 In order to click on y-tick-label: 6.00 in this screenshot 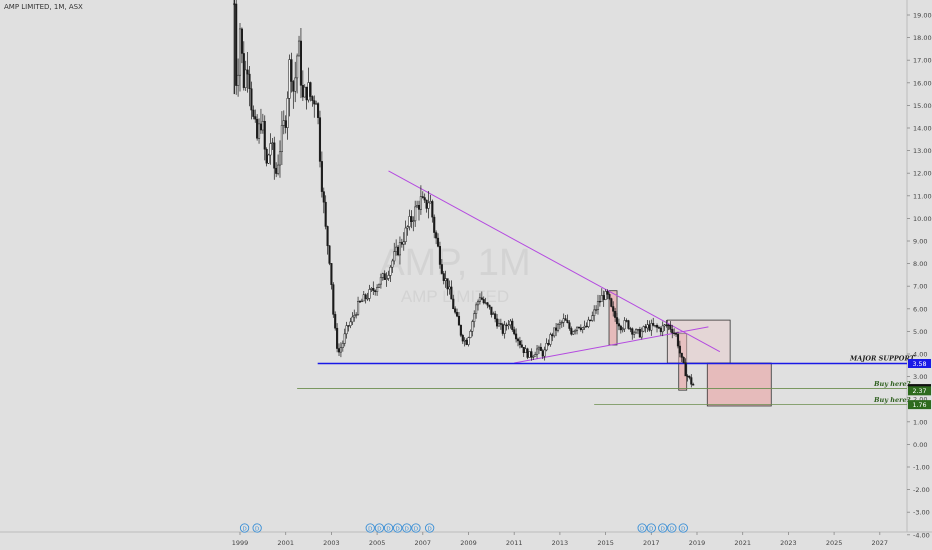, I will do `click(920, 309)`.